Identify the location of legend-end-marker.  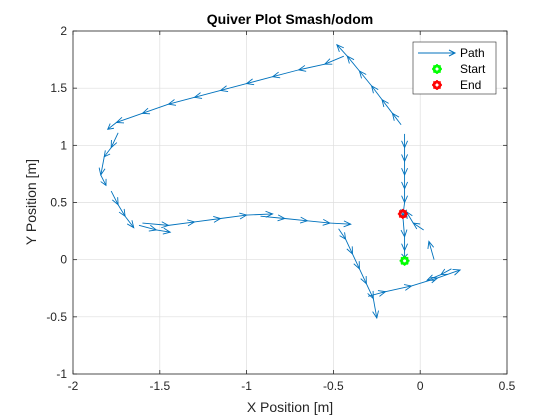
(437, 85).